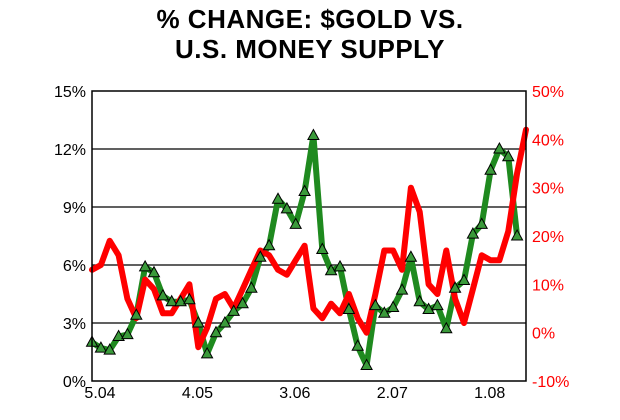 The height and width of the screenshot is (420, 620). What do you see at coordinates (294, 393) in the screenshot?
I see `x-tick-label: 3.06` at bounding box center [294, 393].